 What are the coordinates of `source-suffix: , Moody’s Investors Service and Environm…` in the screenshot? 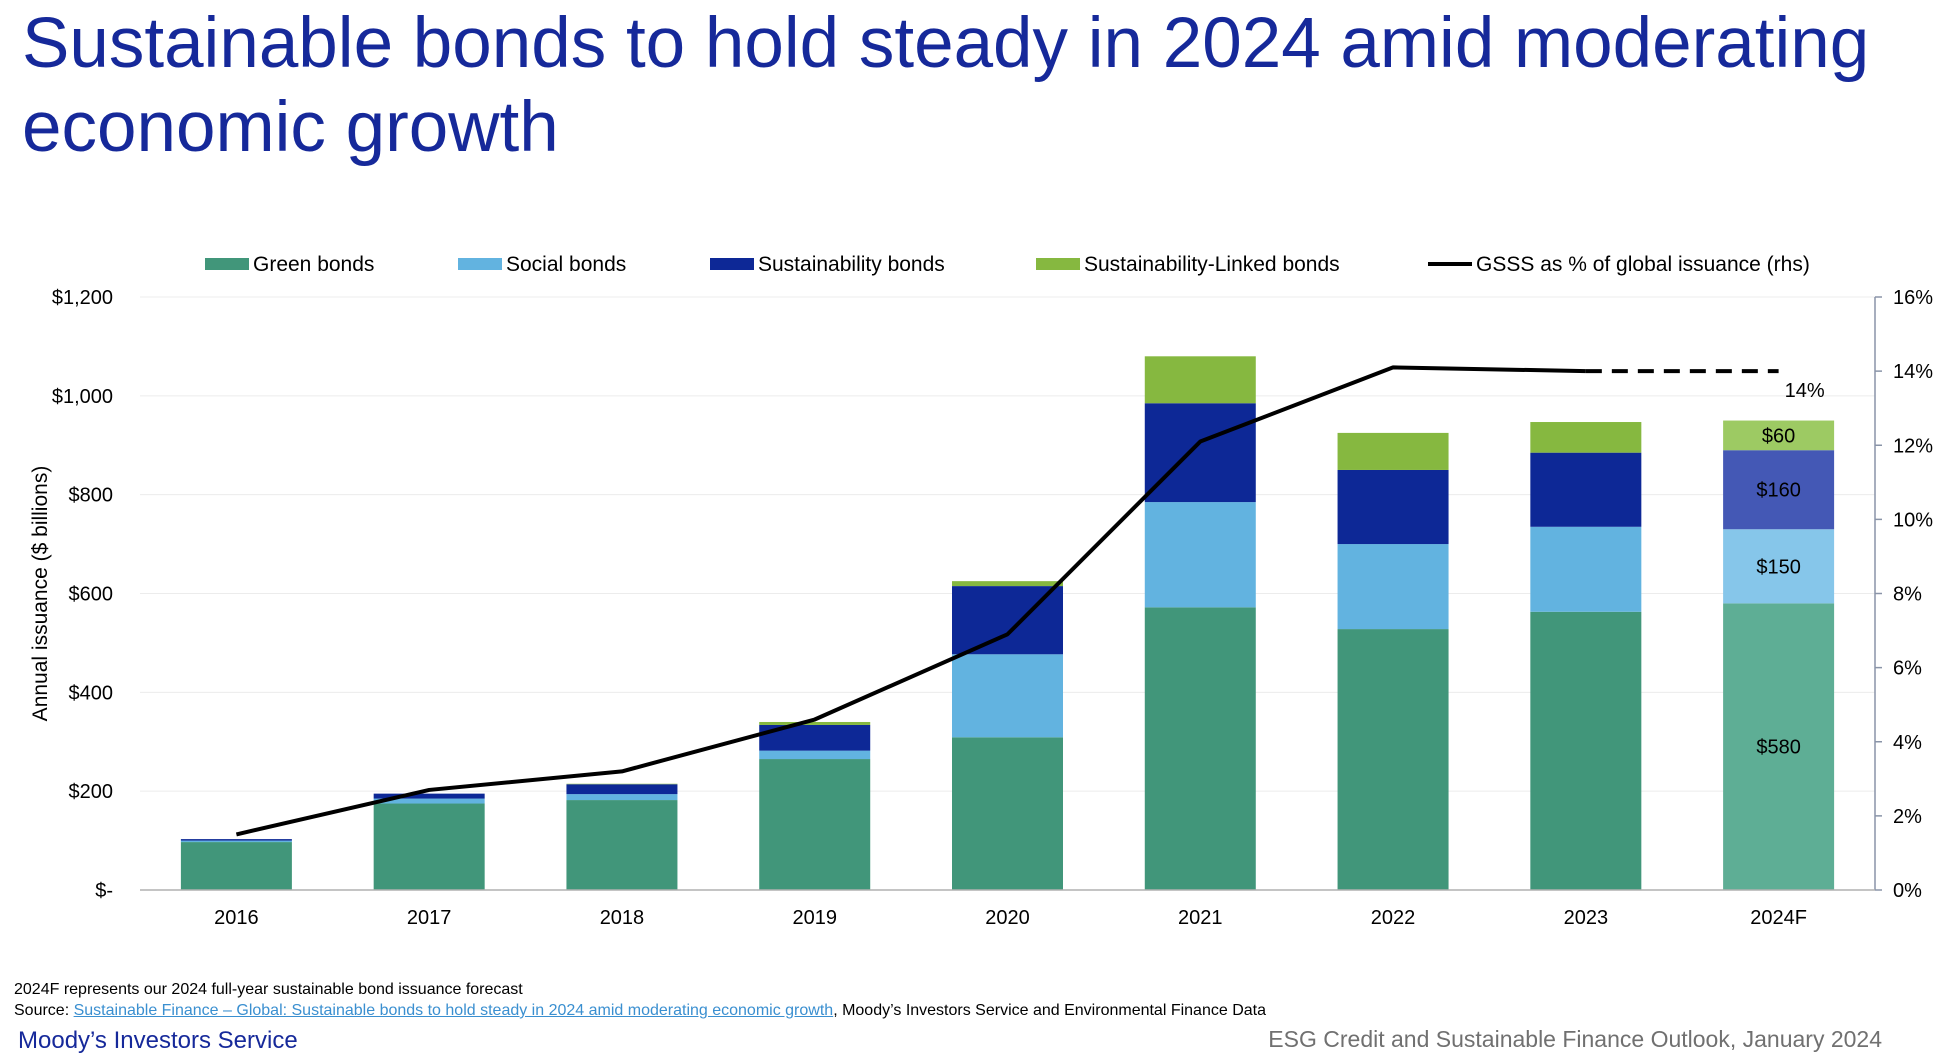 It's located at (1049, 1010).